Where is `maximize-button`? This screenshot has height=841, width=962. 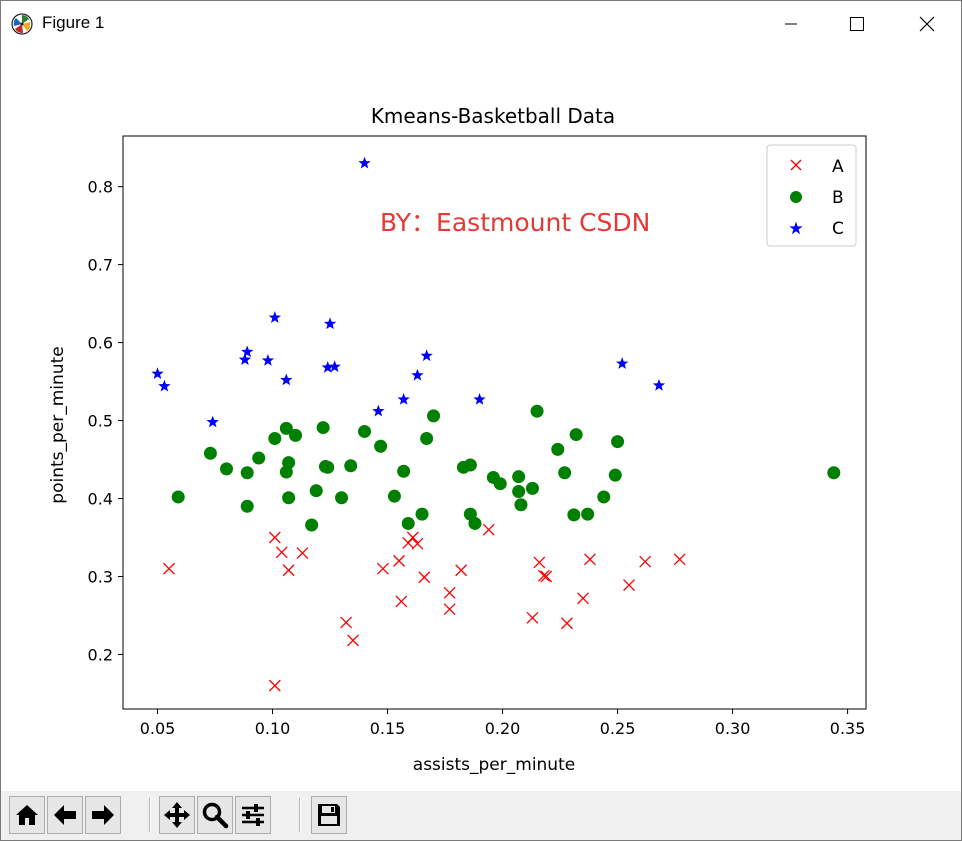 maximize-button is located at coordinates (857, 24).